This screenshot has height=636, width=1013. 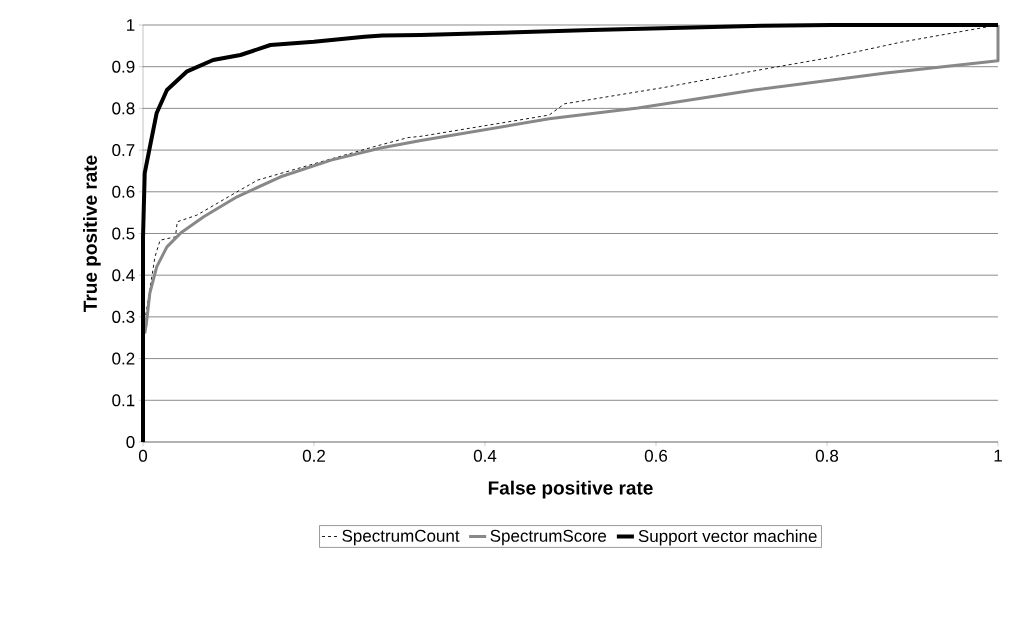 I want to click on y-tick-label: 0.3, so click(x=123, y=316).